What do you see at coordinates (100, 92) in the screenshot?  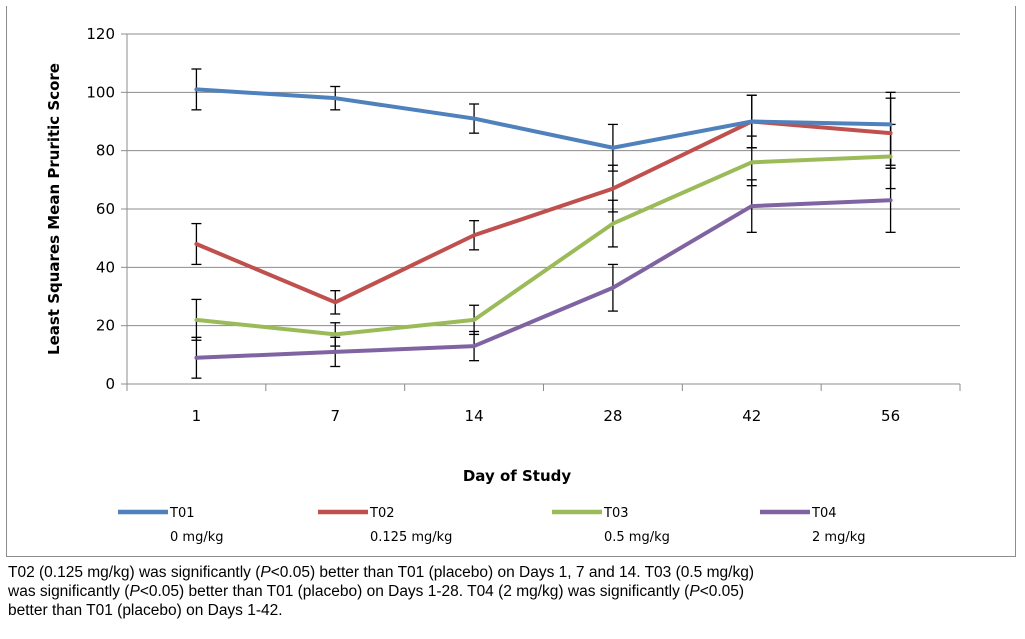 I see `y-tick-label: 100` at bounding box center [100, 92].